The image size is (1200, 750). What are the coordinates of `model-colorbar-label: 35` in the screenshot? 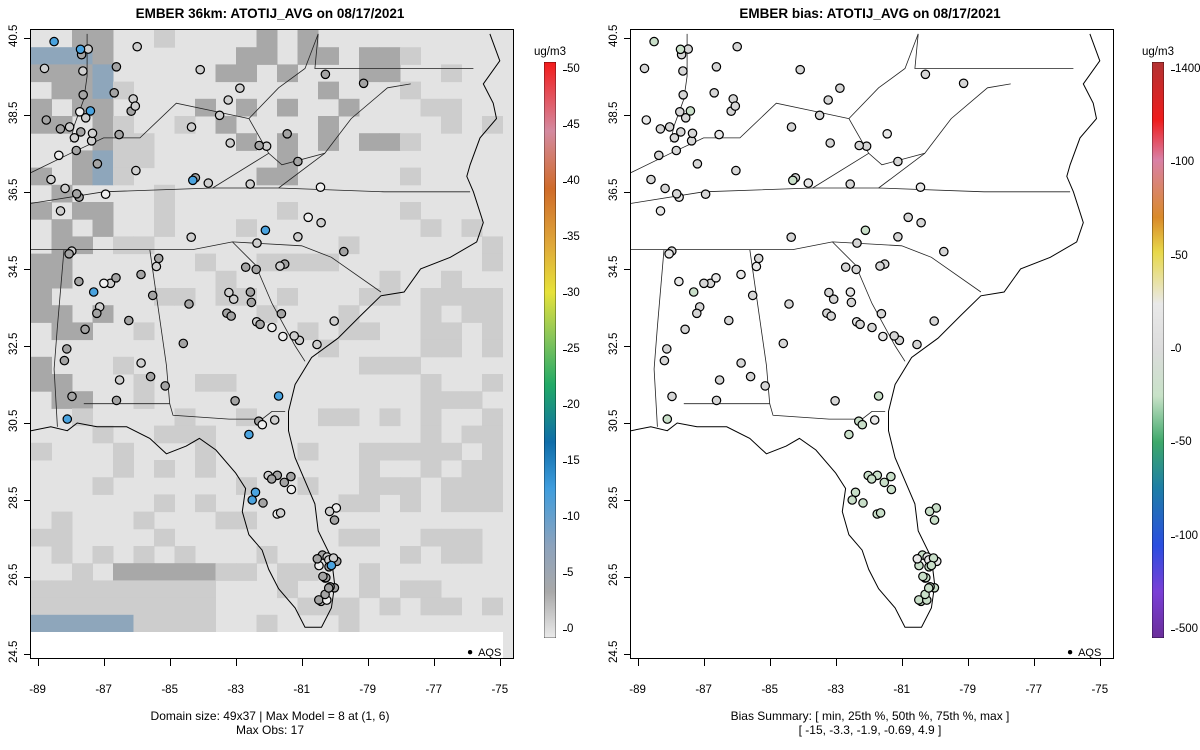 It's located at (573, 237).